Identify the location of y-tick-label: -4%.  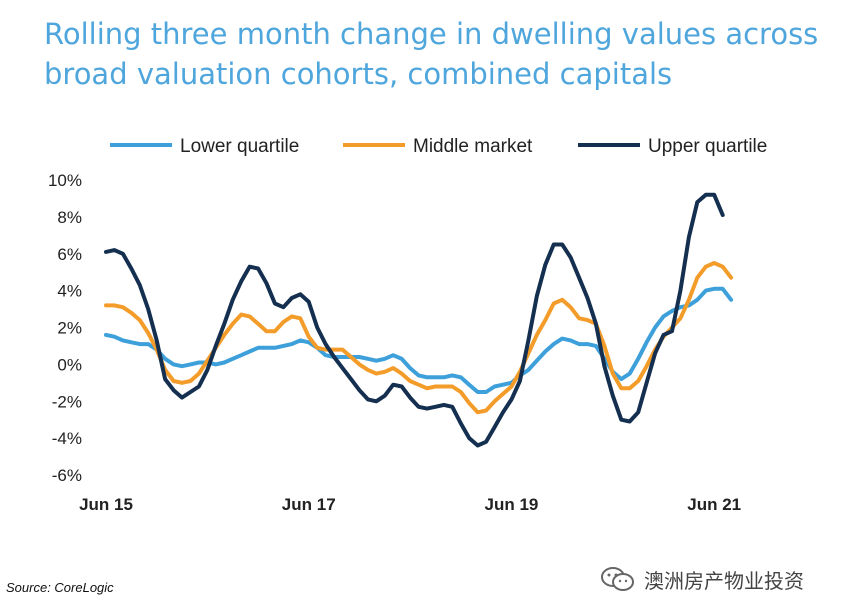
(67, 438).